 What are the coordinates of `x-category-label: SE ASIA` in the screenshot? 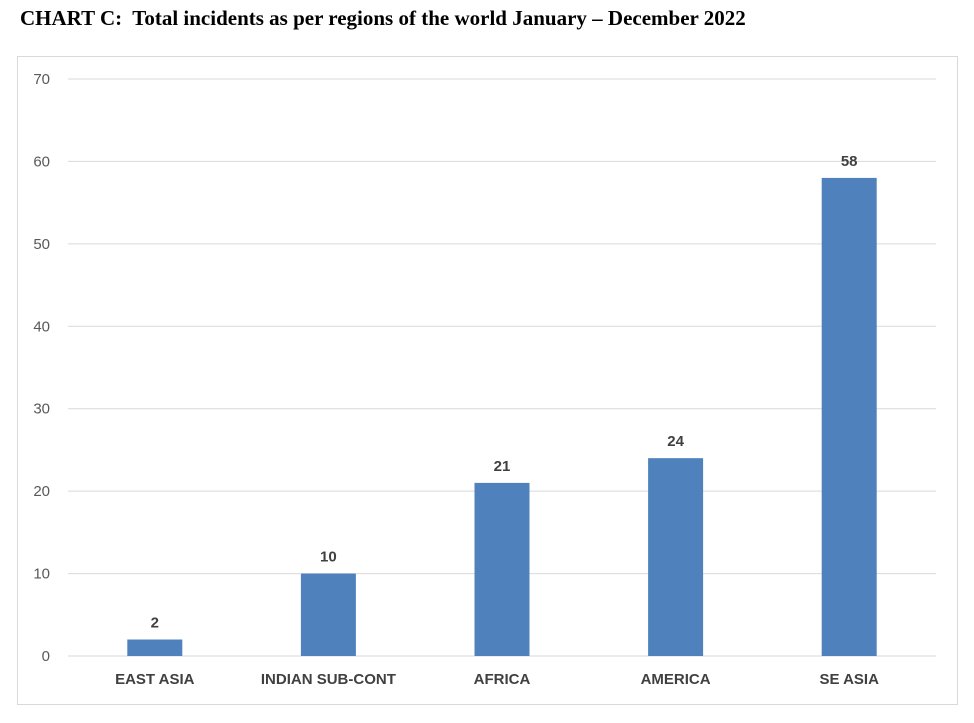 It's located at (849, 679).